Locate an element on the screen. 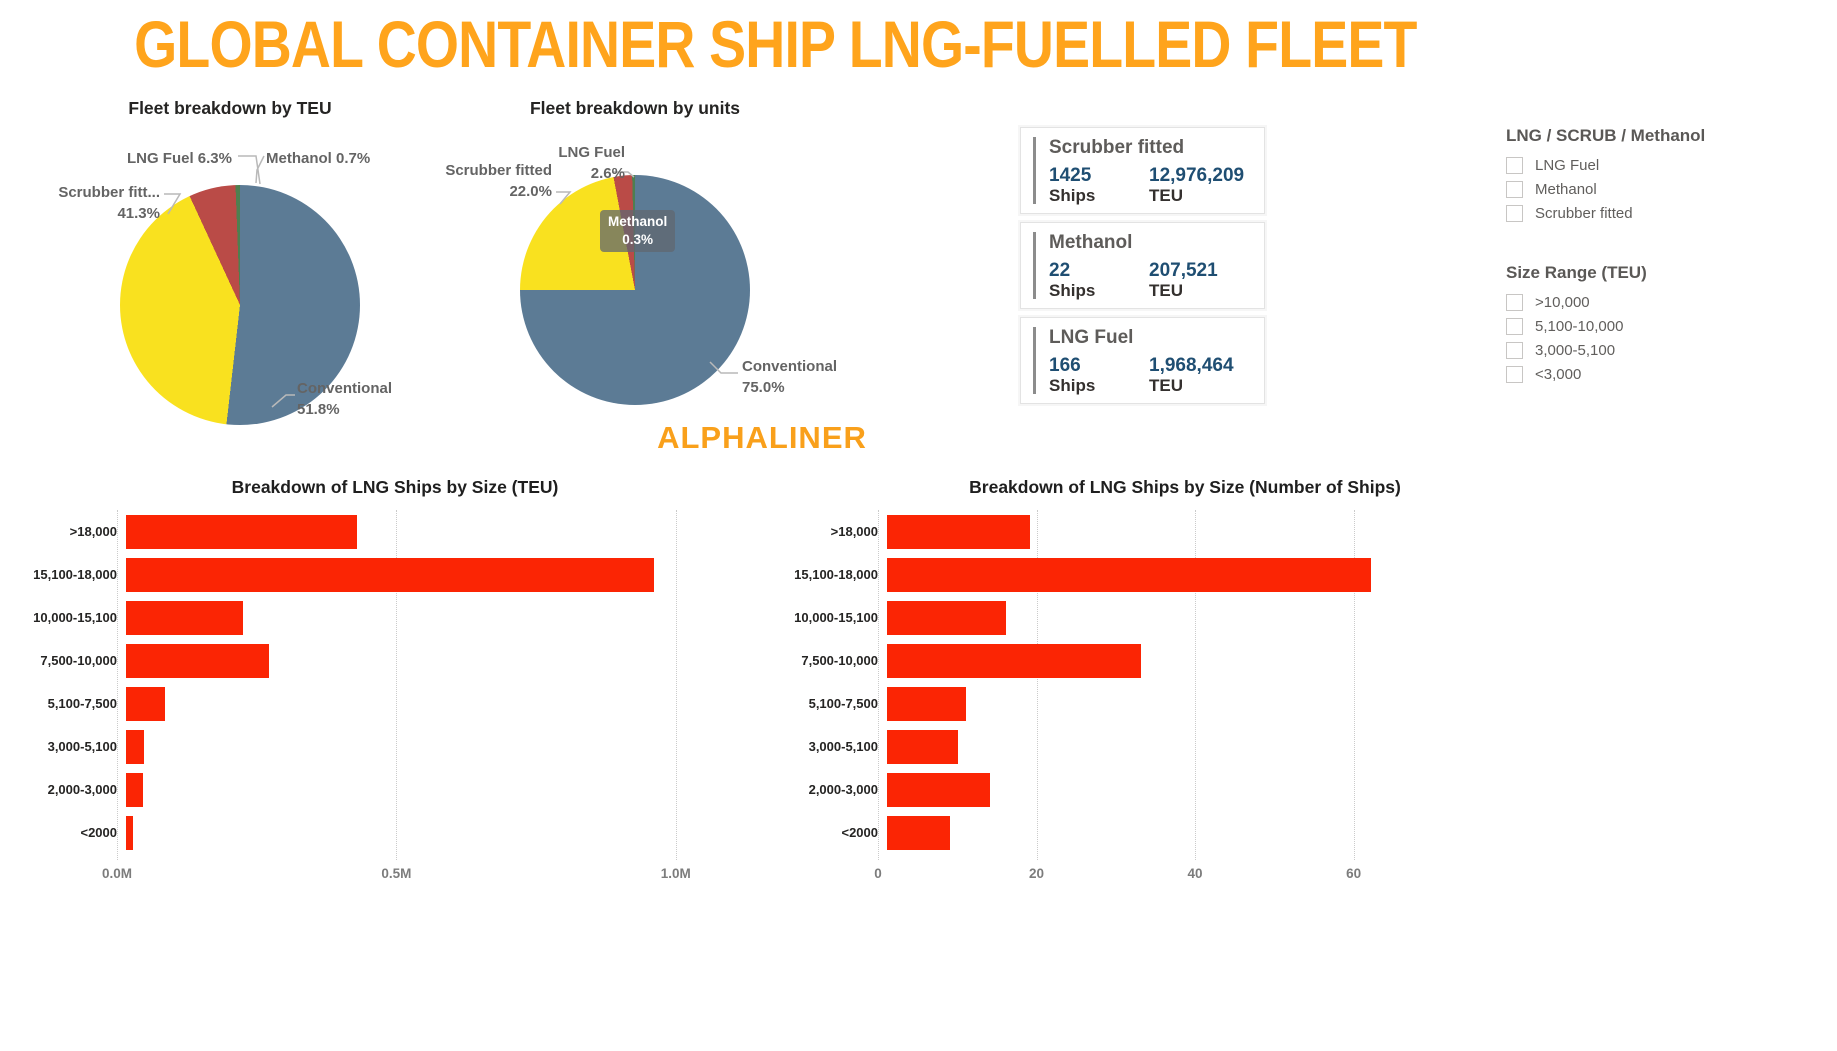  card-methanol: Methanol 22 Ships 207,521 TEU is located at coordinates (1142, 265).